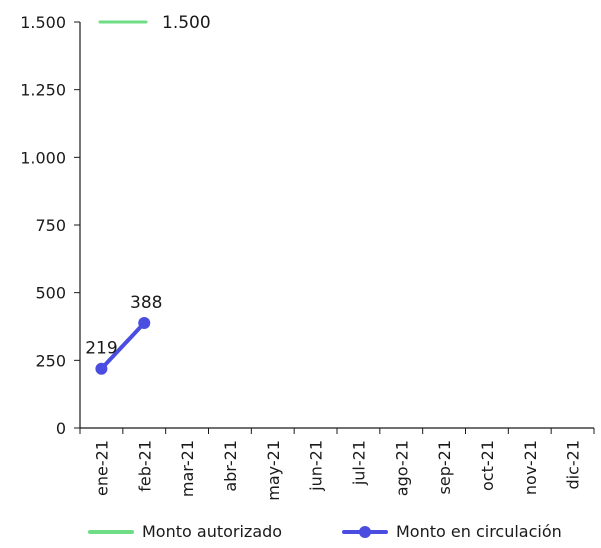 This screenshot has width=601, height=548. I want to click on legend-swatch-monto-en-circulacion, so click(365, 531).